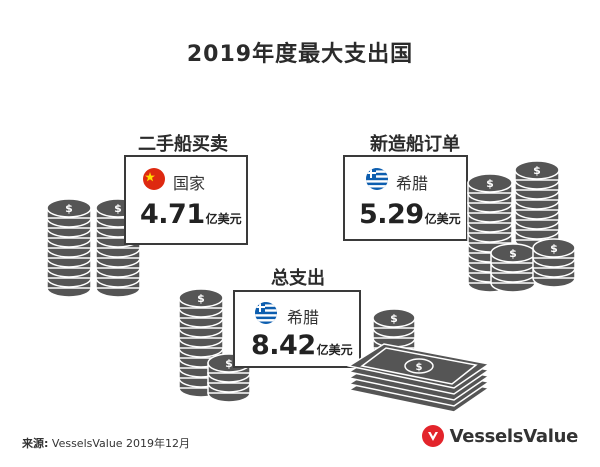 The height and width of the screenshot is (467, 600). Describe the element at coordinates (415, 144) in the screenshot. I see `newbuild-title: 新造船订单` at that location.